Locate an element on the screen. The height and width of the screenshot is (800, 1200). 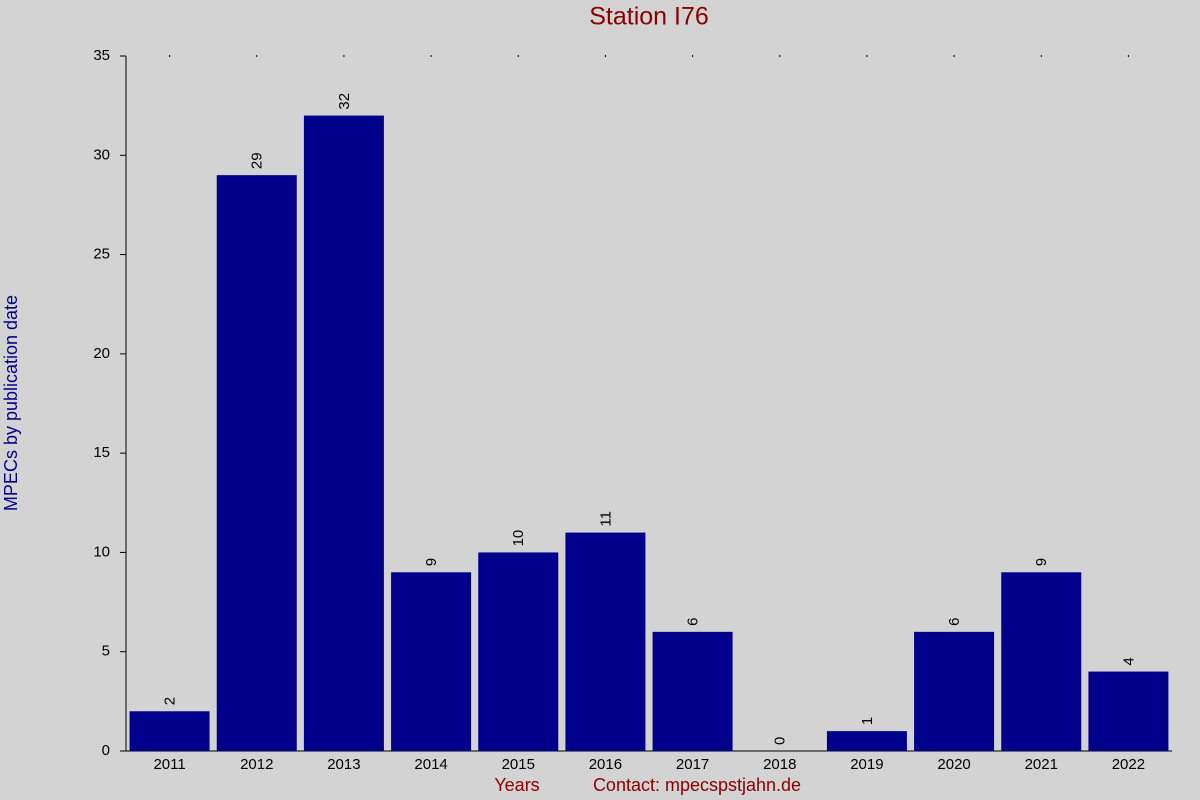
x-axis-label: Years is located at coordinates (516, 785).